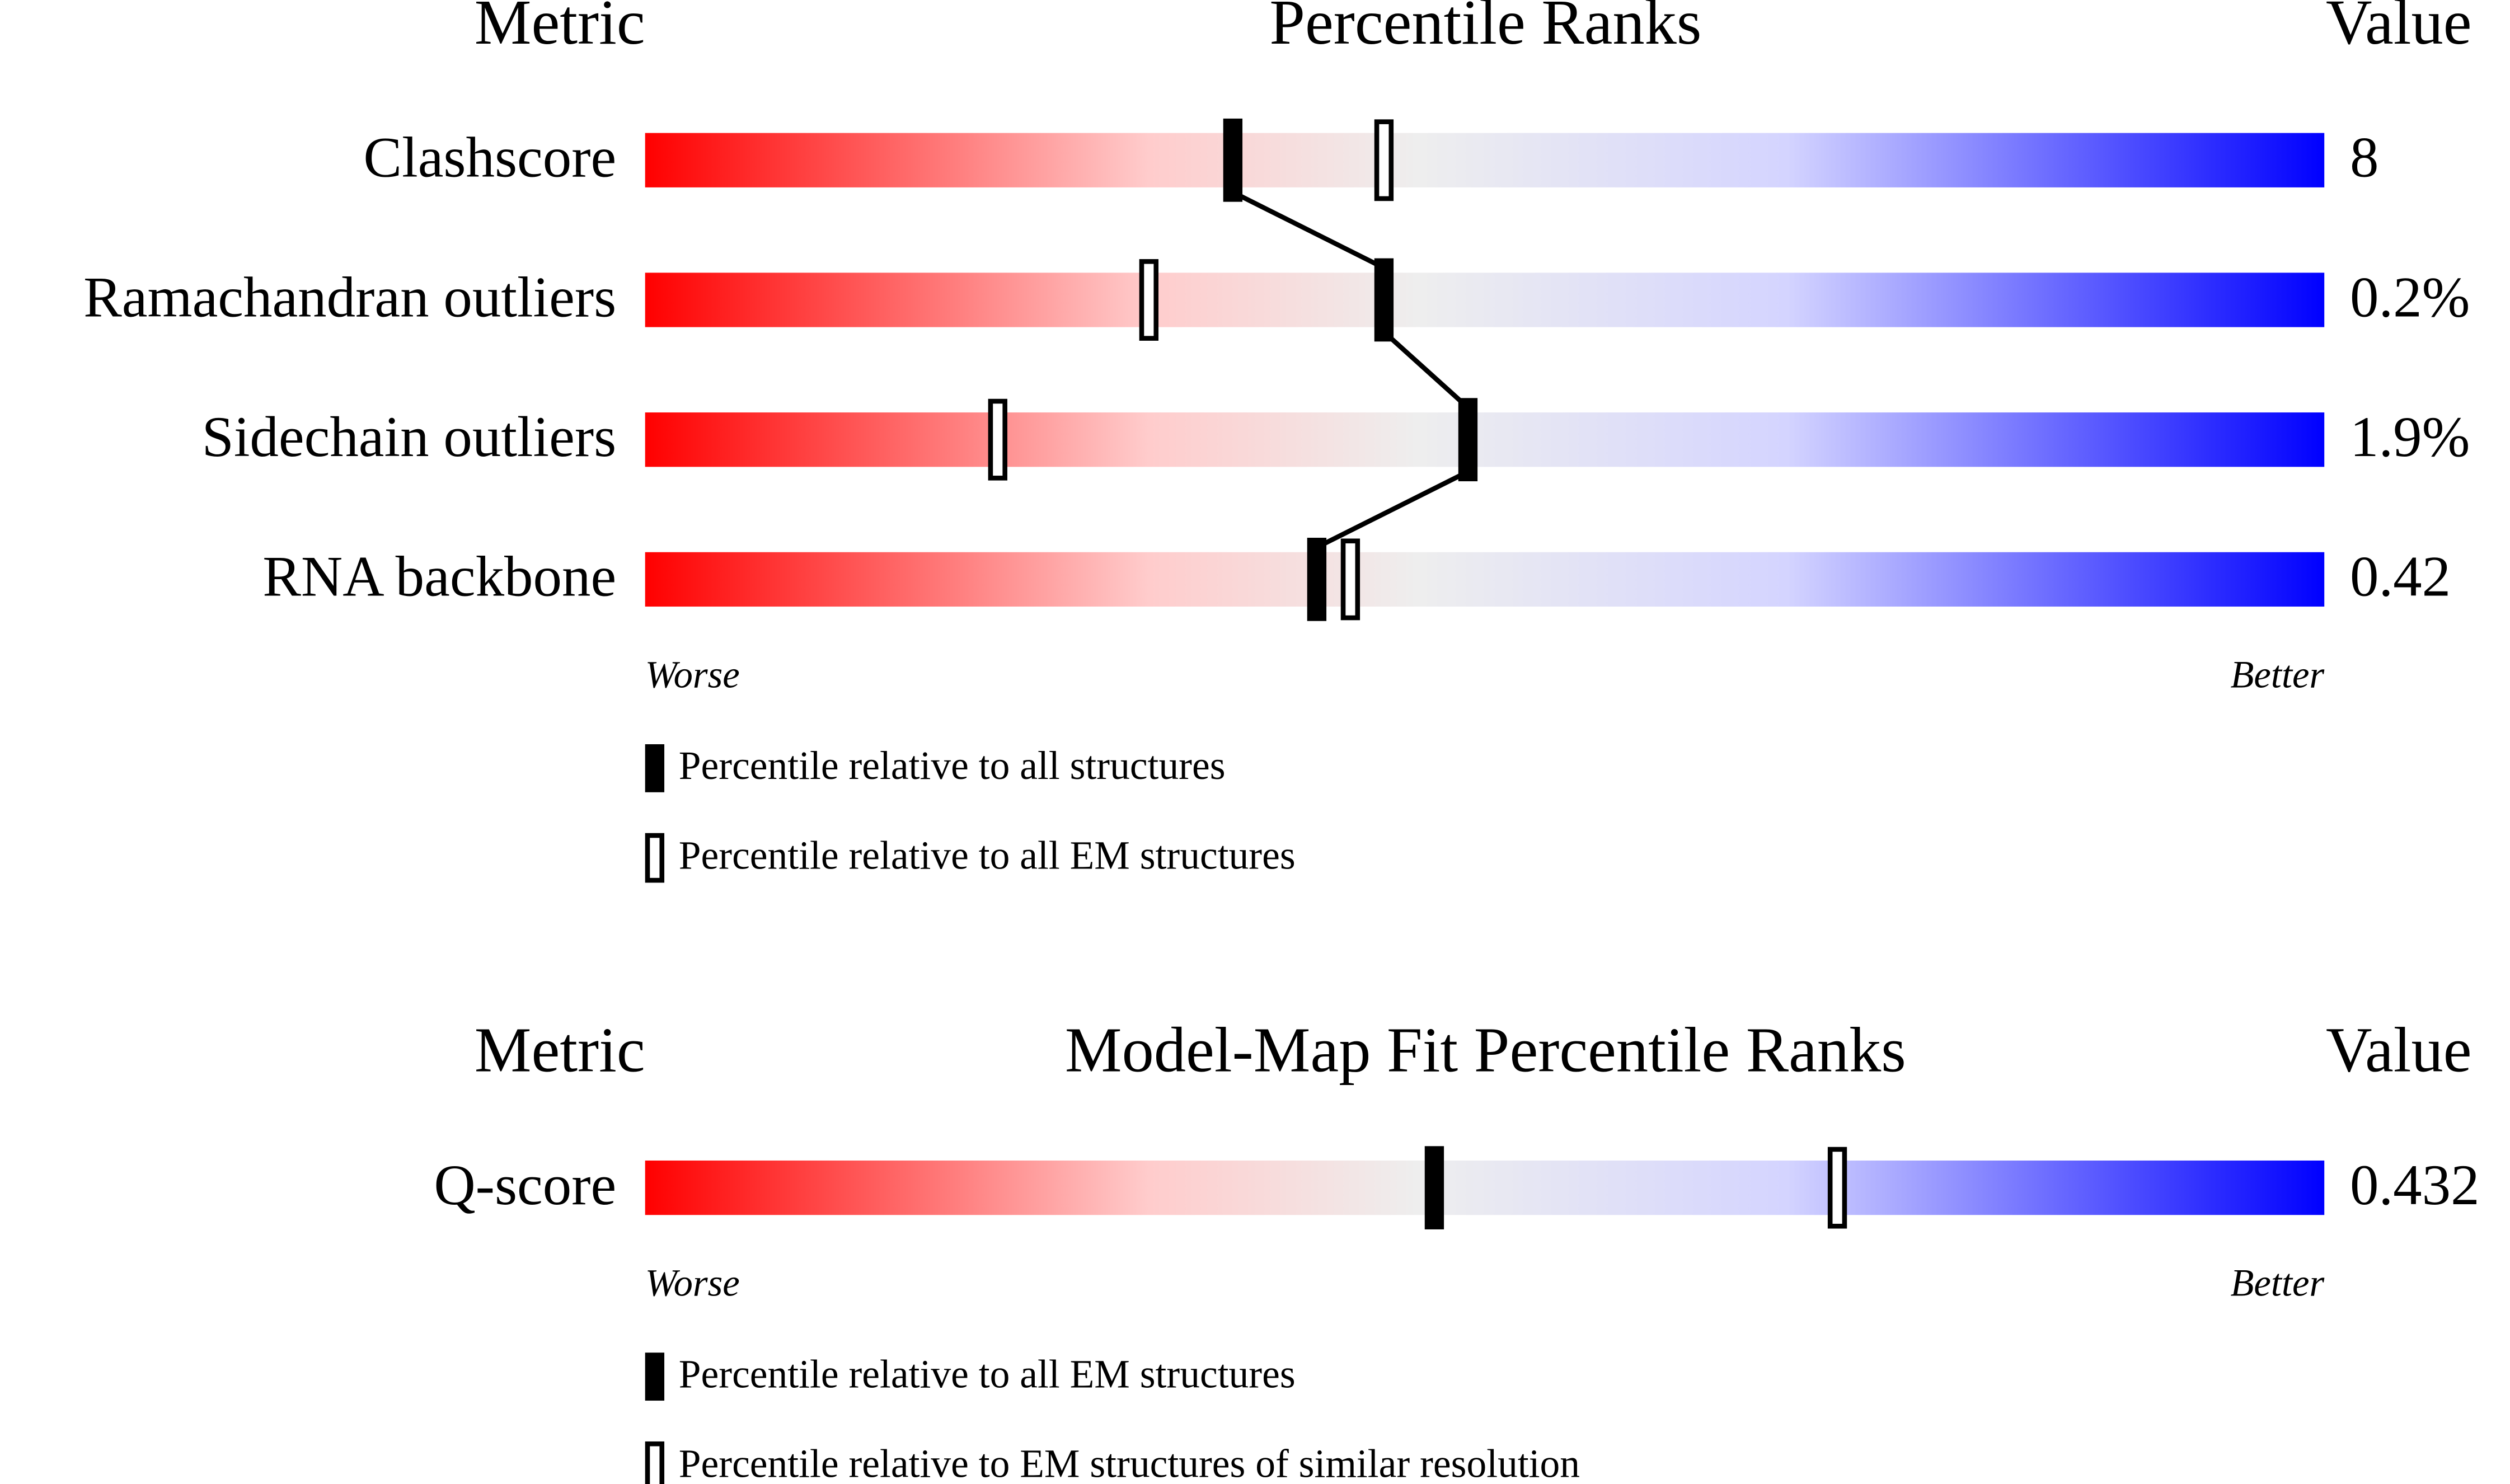  I want to click on header-ranks: Model-Map Fit Percentile Ranks, so click(1485, 1049).